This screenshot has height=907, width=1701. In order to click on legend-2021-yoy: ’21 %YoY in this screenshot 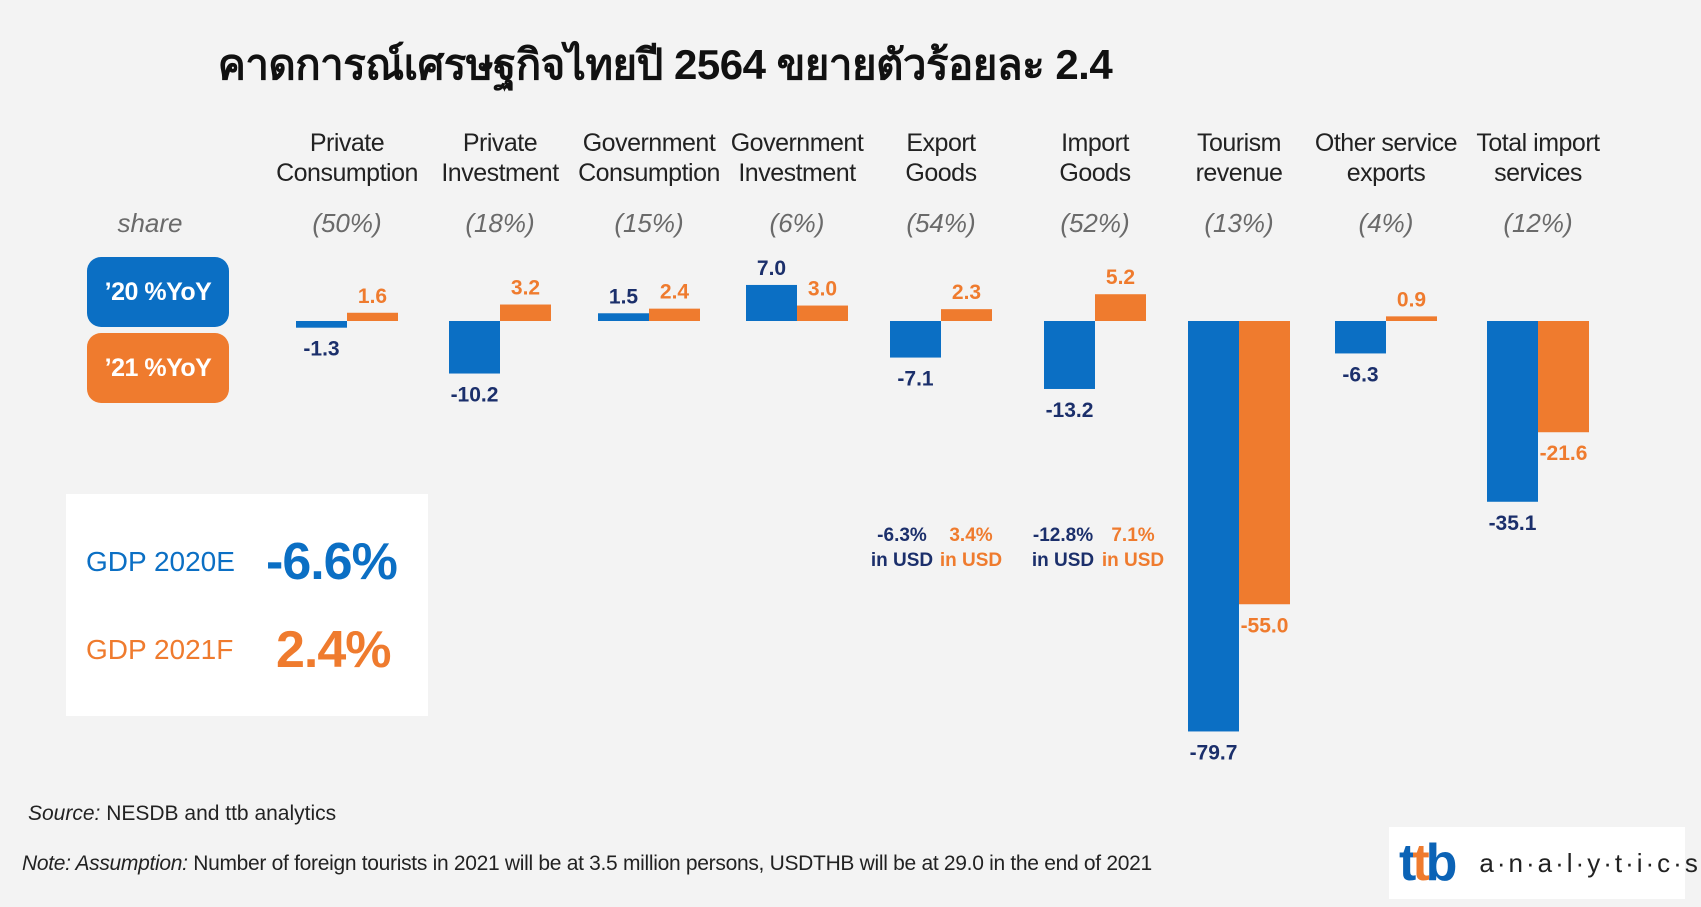, I will do `click(158, 368)`.